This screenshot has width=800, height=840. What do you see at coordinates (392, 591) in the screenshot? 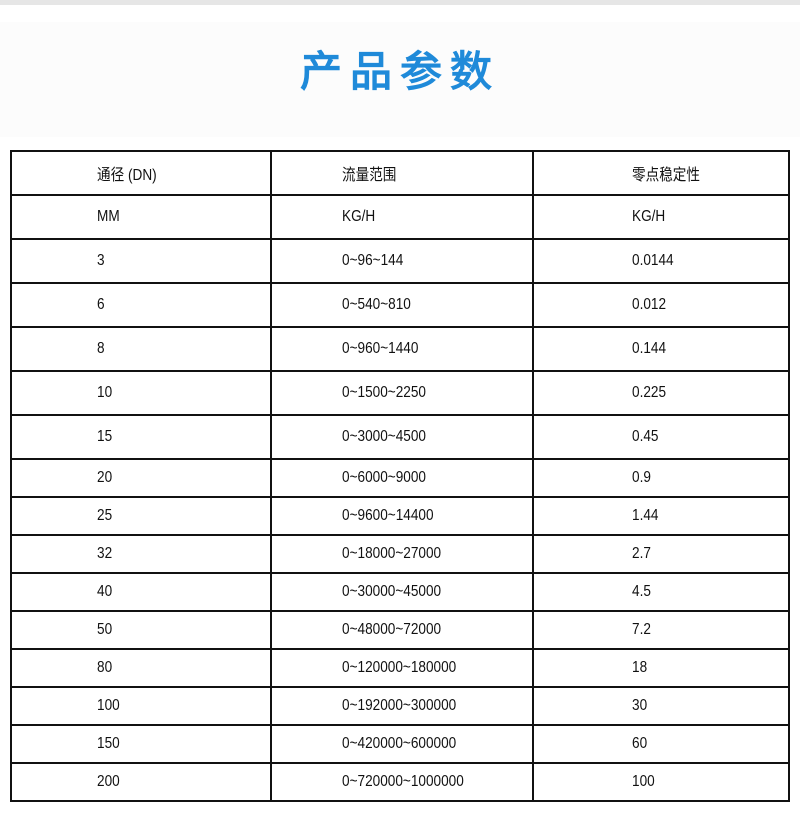
I see `cell-flow-range: 0~30000~45000` at bounding box center [392, 591].